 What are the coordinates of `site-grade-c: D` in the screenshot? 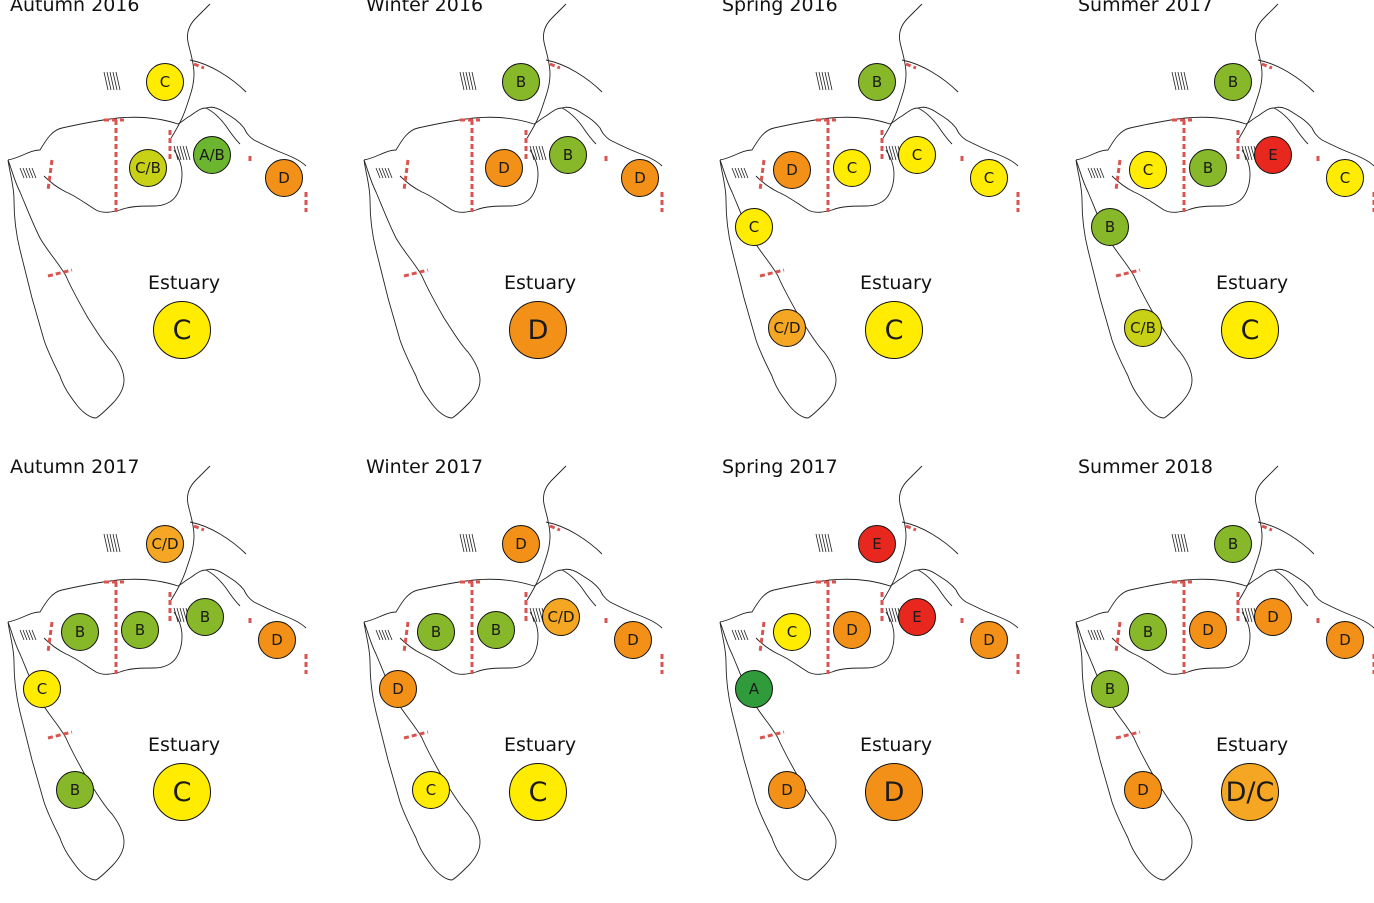 It's located at (1208, 630).